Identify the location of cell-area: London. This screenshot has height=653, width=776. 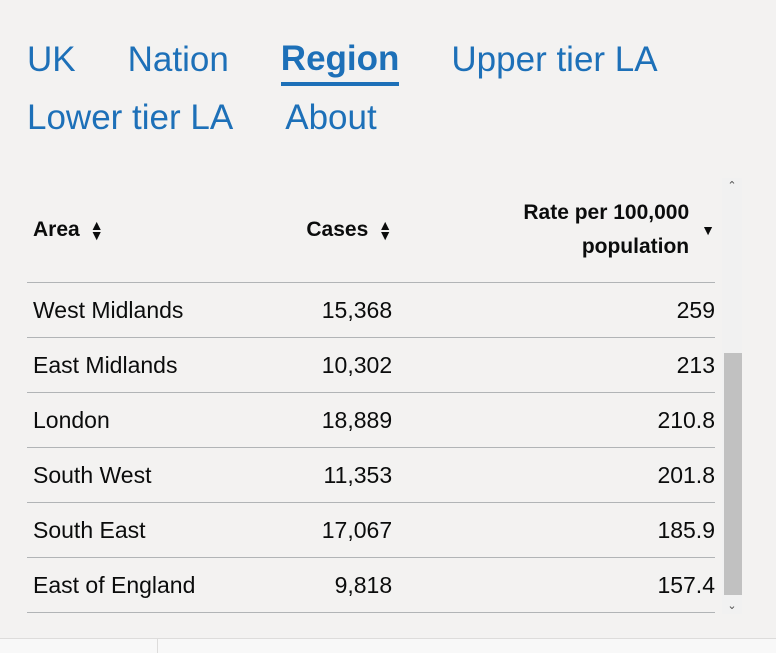
(149, 420).